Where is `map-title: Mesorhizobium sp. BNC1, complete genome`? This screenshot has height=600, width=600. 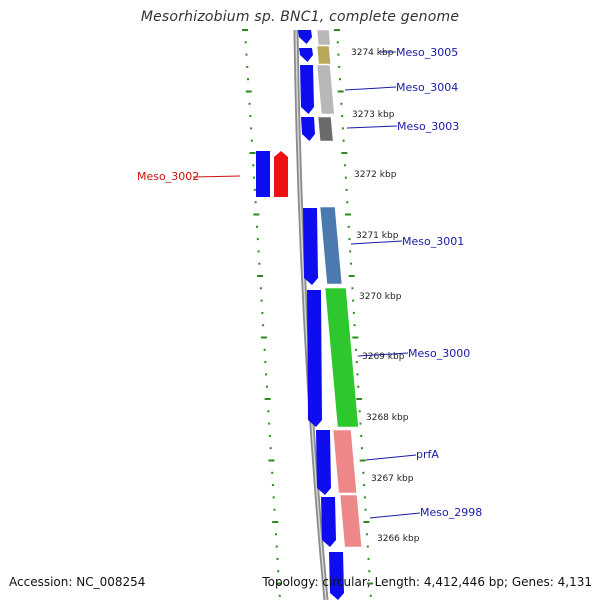 map-title: Mesorhizobium sp. BNC1, complete genome is located at coordinates (300, 17).